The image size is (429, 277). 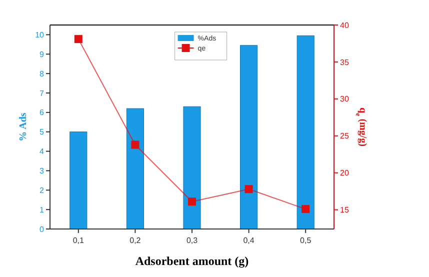 What do you see at coordinates (42, 132) in the screenshot?
I see `y-tick-label: 5` at bounding box center [42, 132].